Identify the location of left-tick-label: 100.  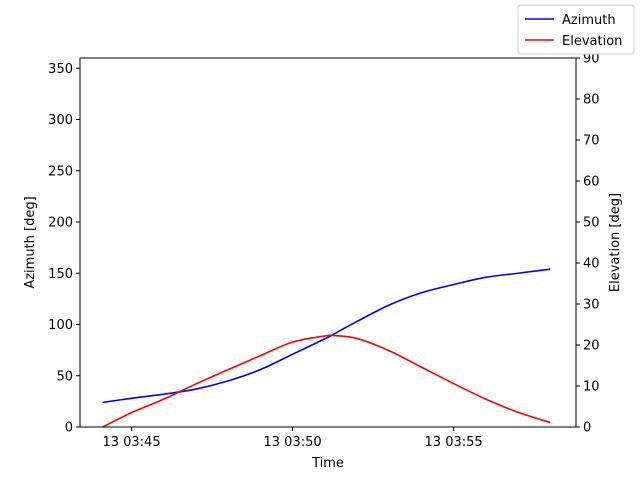
(60, 325).